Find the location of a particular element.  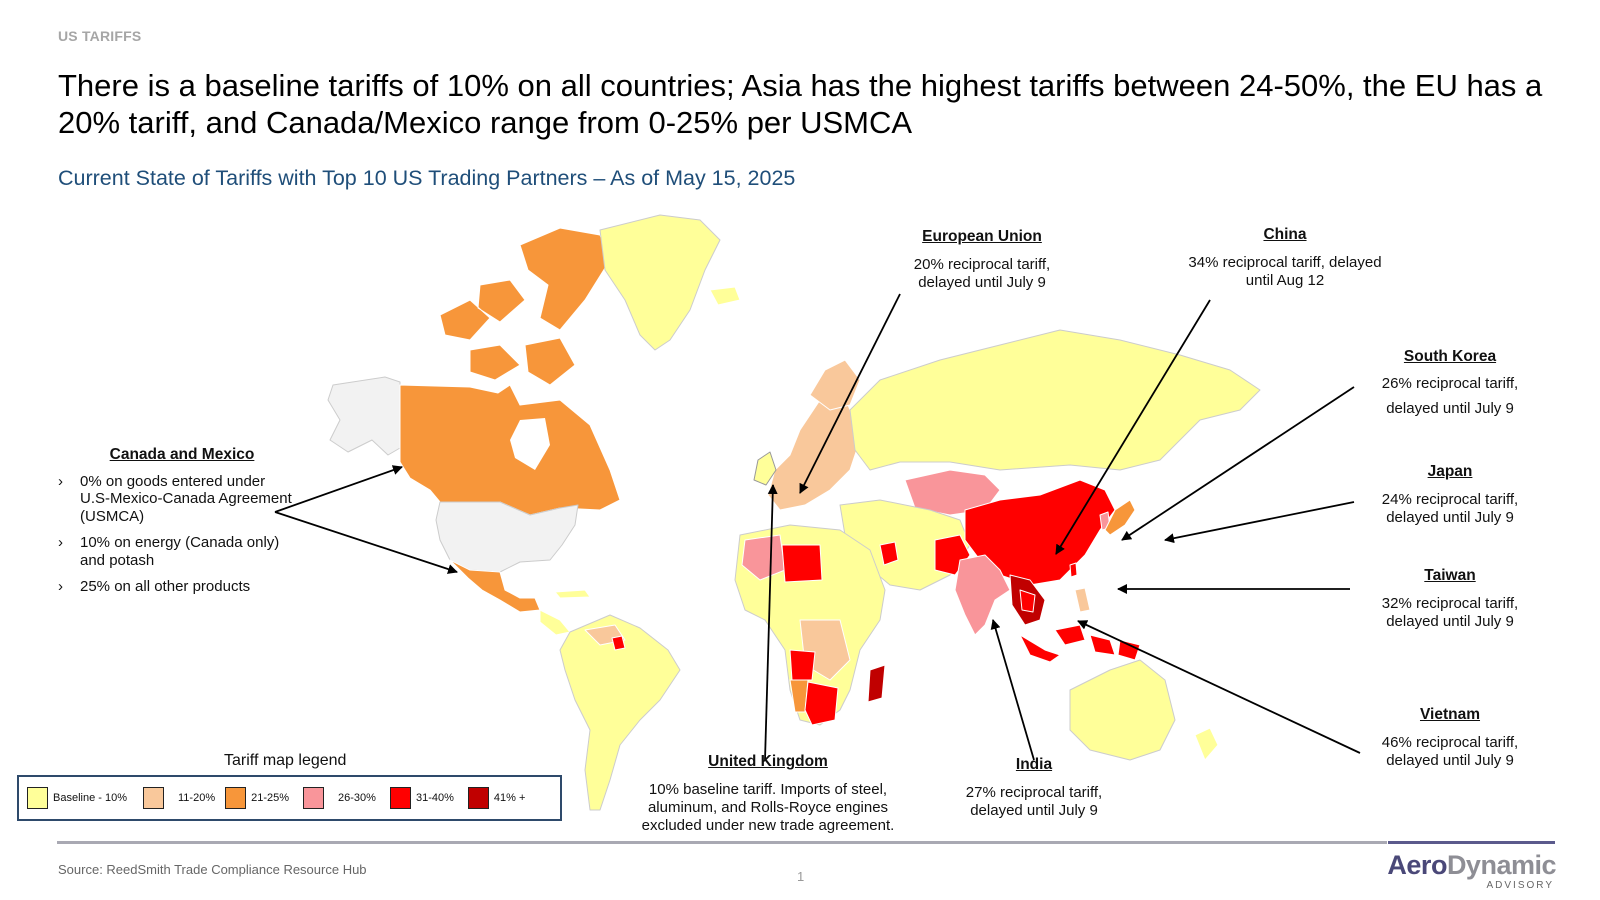

page-number: 1 is located at coordinates (801, 876).